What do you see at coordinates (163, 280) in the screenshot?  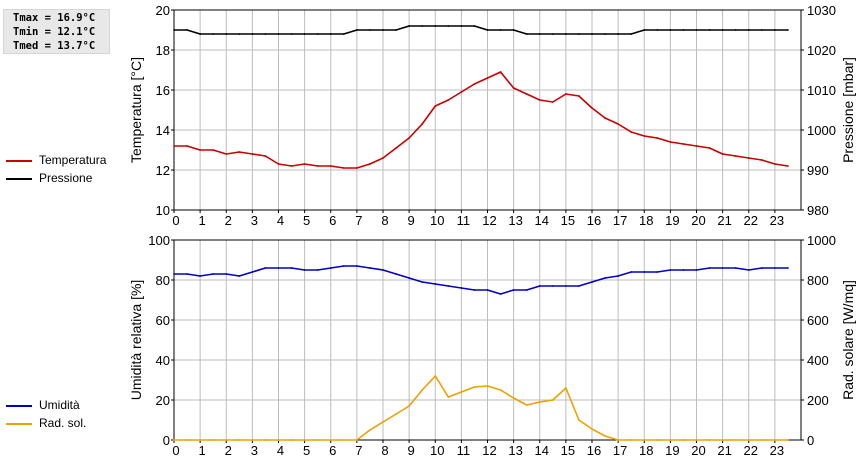 I see `y-tick-label: 80` at bounding box center [163, 280].